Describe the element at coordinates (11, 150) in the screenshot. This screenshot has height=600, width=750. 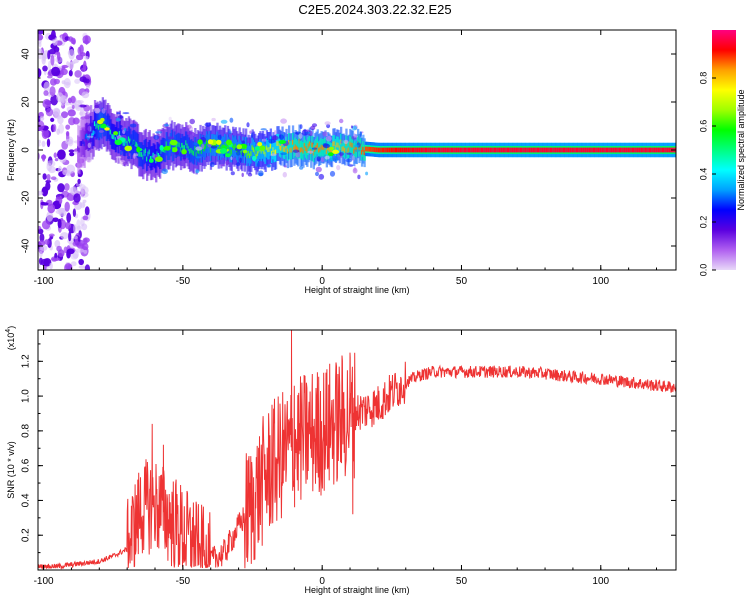
I see `spectrogram-y-axis-label: Frequency (Hz)` at that location.